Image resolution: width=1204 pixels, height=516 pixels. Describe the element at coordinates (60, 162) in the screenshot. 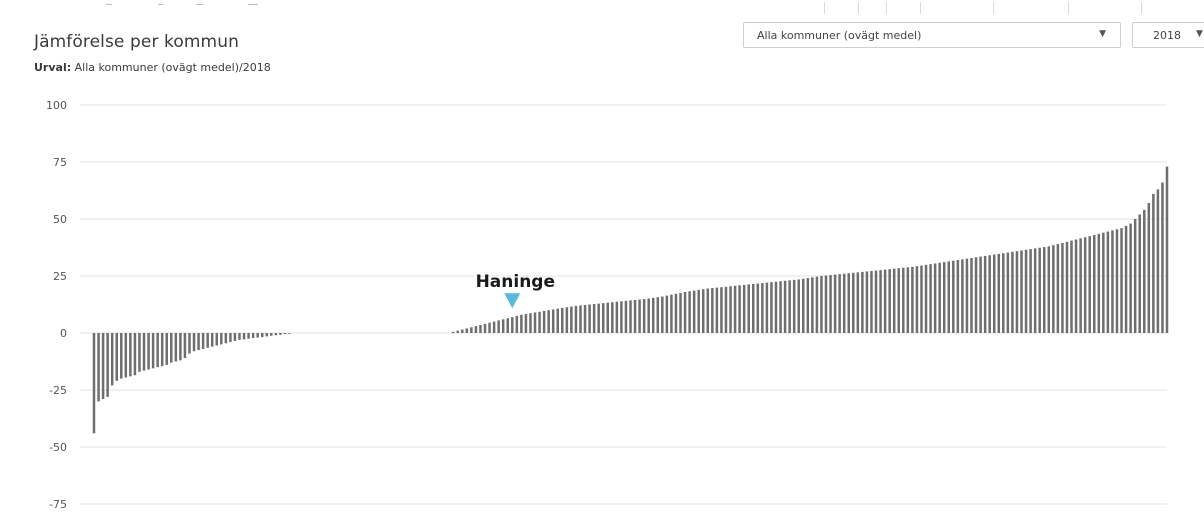

I see `y-tick-label: 75` at that location.